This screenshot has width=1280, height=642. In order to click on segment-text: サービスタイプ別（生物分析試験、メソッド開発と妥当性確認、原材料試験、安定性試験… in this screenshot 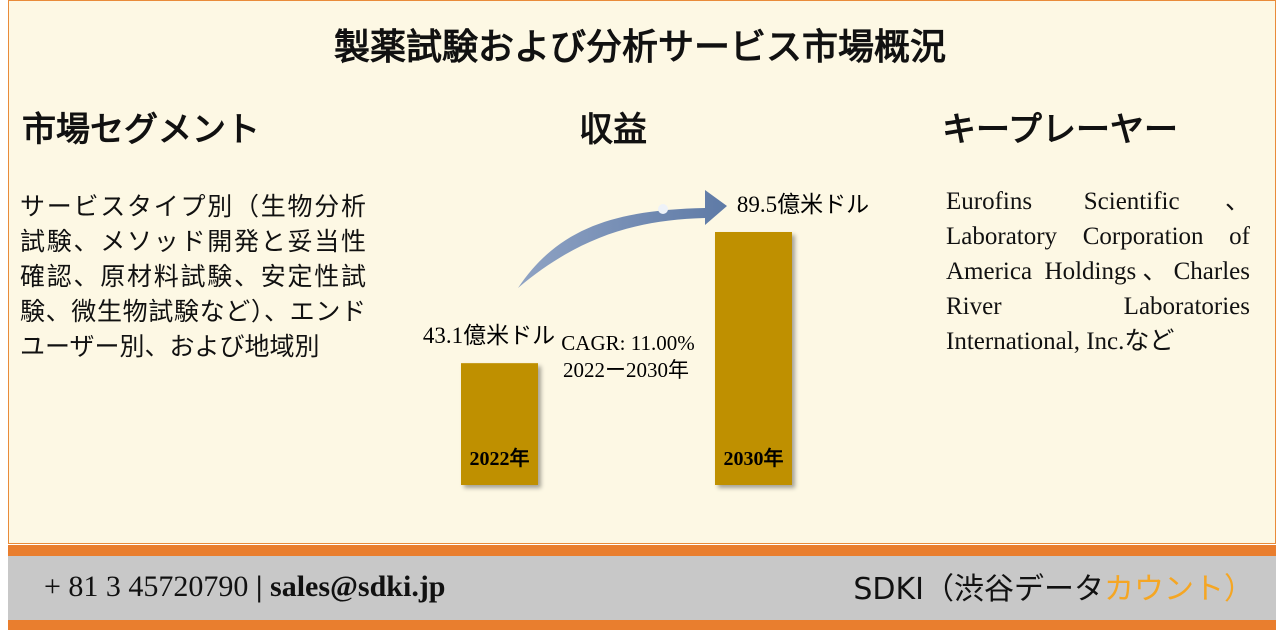, I will do `click(193, 277)`.